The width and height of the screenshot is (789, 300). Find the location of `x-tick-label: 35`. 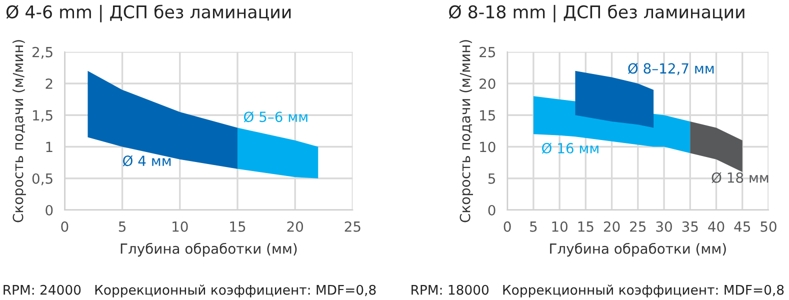

x-tick-label: 35 is located at coordinates (690, 226).